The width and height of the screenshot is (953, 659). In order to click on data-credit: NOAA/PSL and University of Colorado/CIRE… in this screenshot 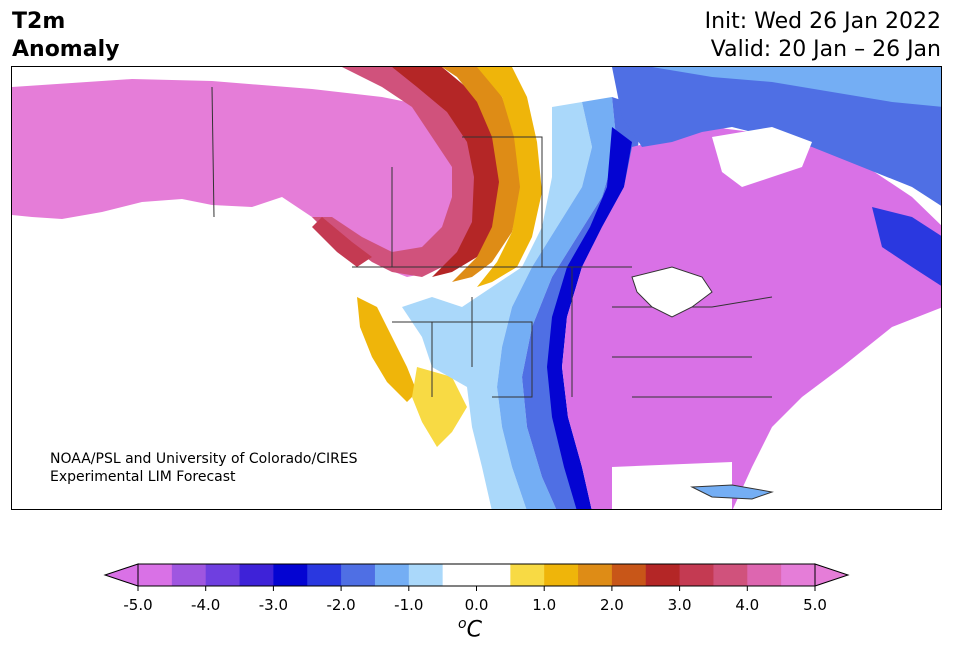, I will do `click(204, 468)`.